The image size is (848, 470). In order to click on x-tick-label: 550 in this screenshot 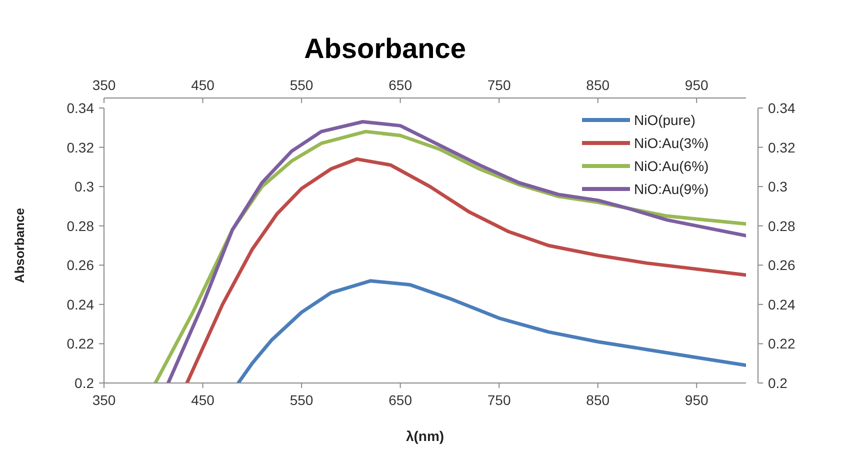, I will do `click(302, 400)`.